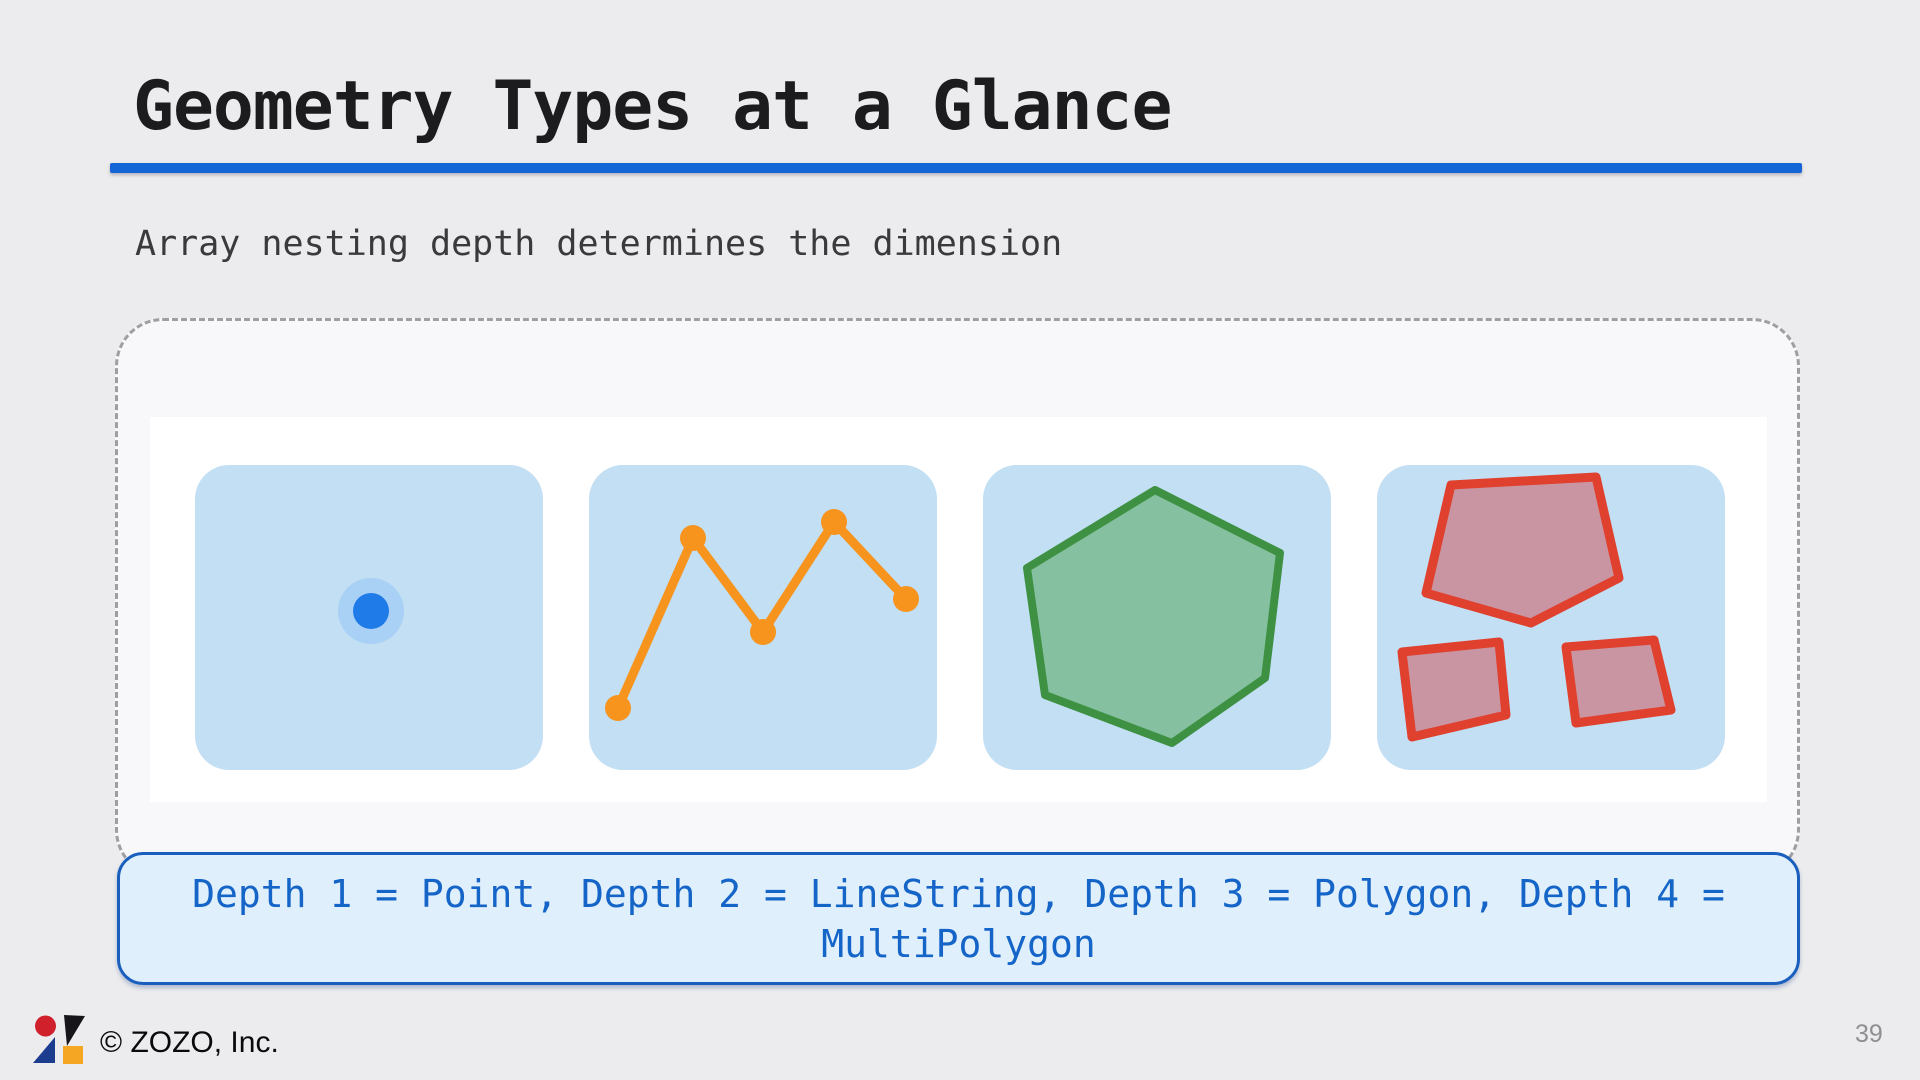 This screenshot has height=1080, width=1920. I want to click on polygon-illustration, so click(1153, 616).